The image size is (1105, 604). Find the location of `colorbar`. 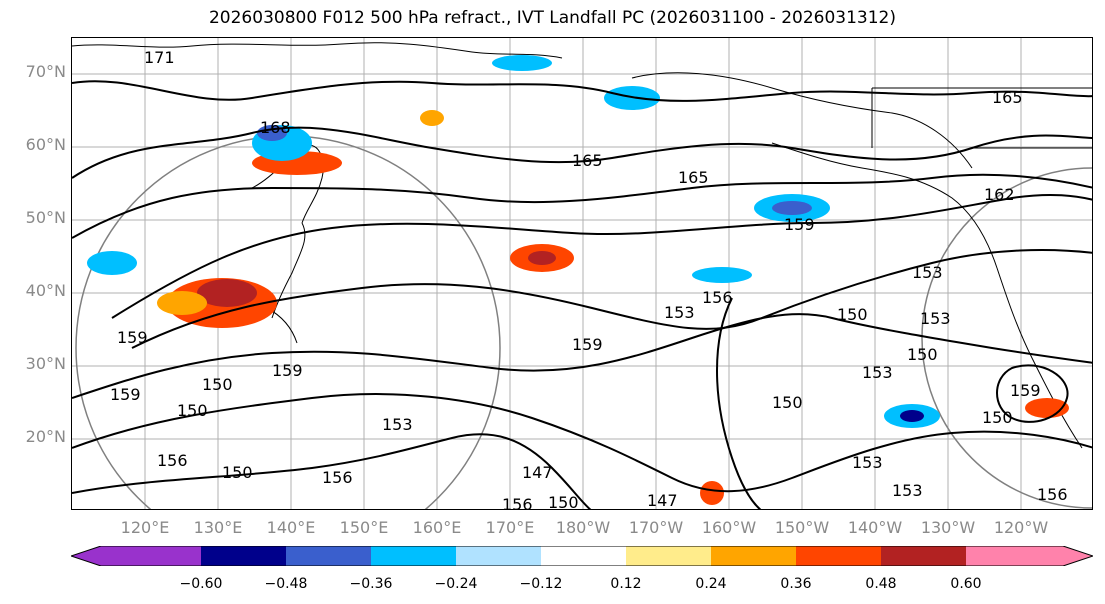

colorbar is located at coordinates (582, 556).